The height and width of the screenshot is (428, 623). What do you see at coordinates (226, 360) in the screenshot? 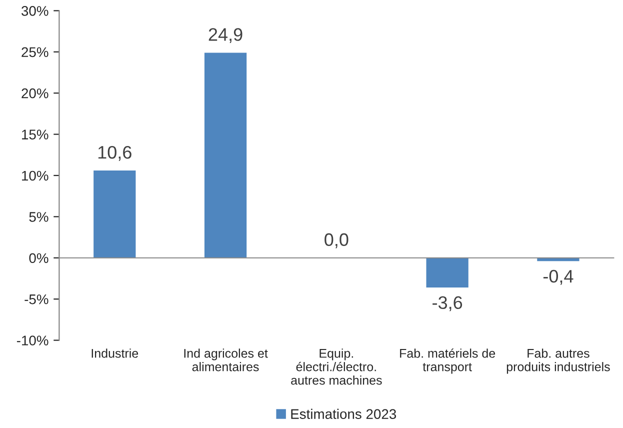
I see `x-tick-label: Ind agricoles et alimentaires` at bounding box center [226, 360].